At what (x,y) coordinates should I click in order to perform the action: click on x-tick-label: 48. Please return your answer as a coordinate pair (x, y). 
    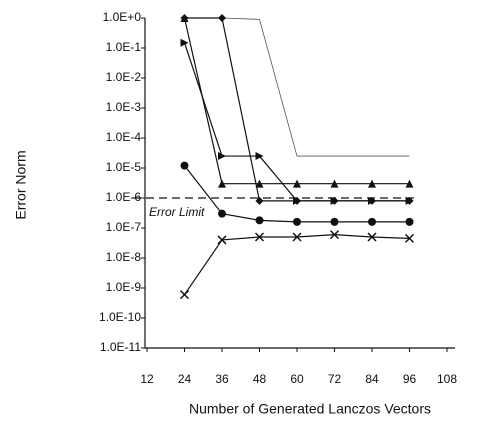
    Looking at the image, I should click on (260, 379).